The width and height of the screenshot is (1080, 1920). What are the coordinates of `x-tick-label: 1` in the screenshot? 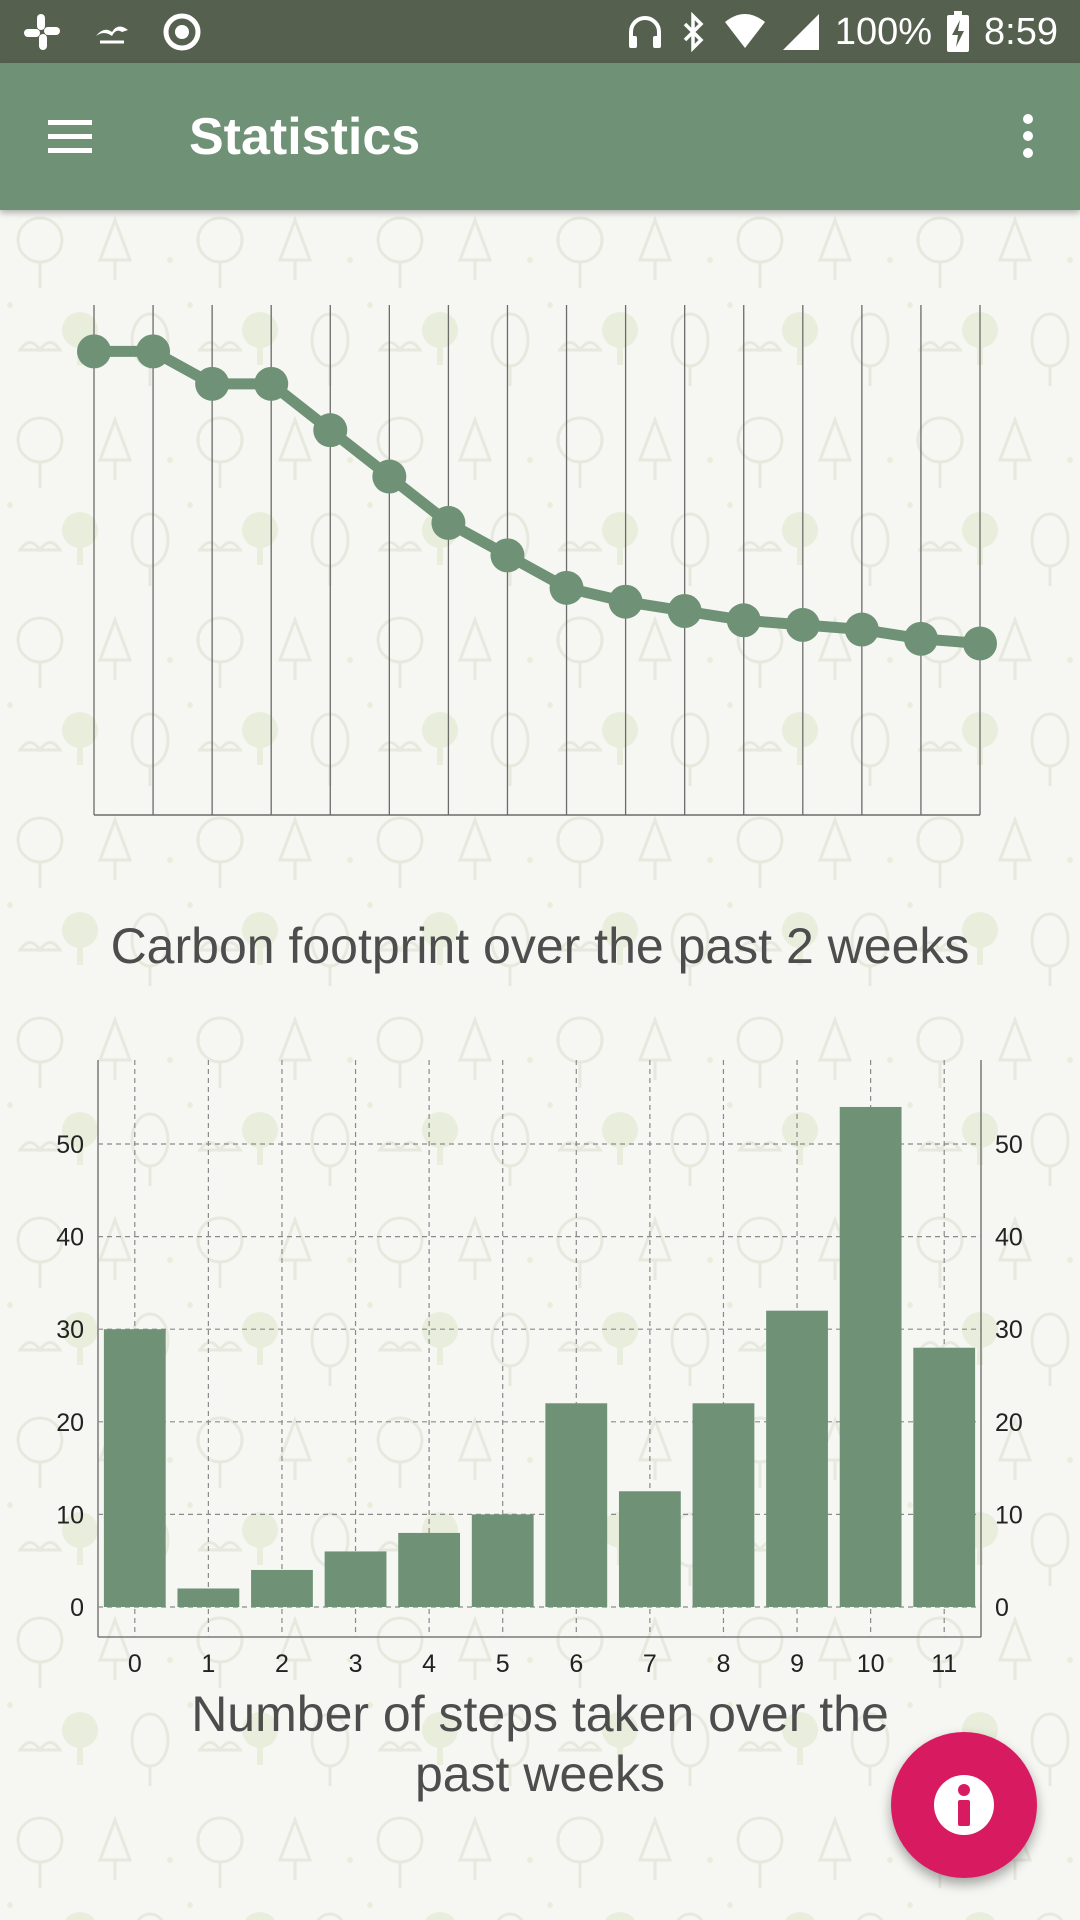 It's located at (208, 1664).